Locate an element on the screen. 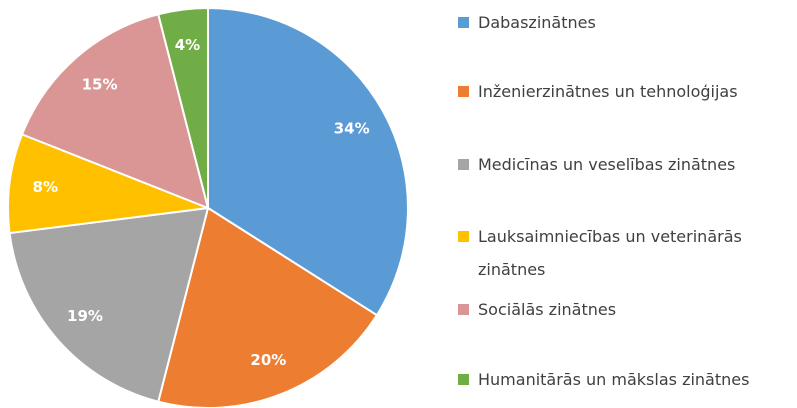  legend-label: Sociālās zinātnes is located at coordinates (547, 309).